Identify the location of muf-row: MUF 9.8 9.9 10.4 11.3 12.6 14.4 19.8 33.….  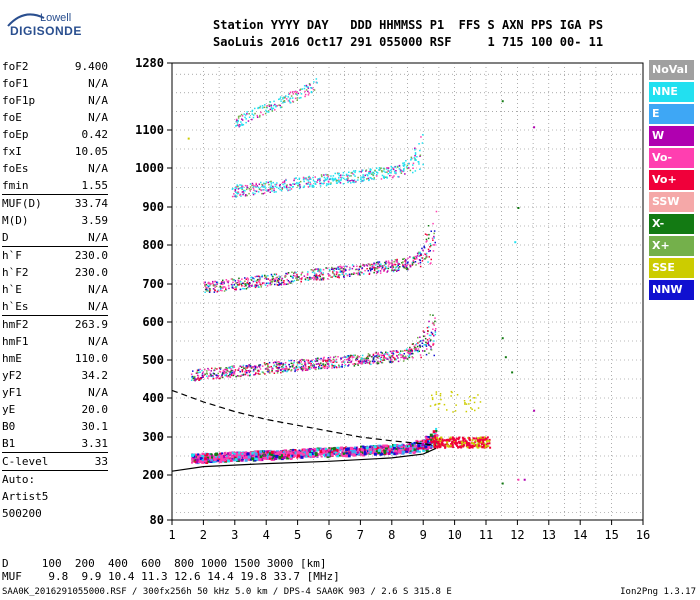
(171, 576).